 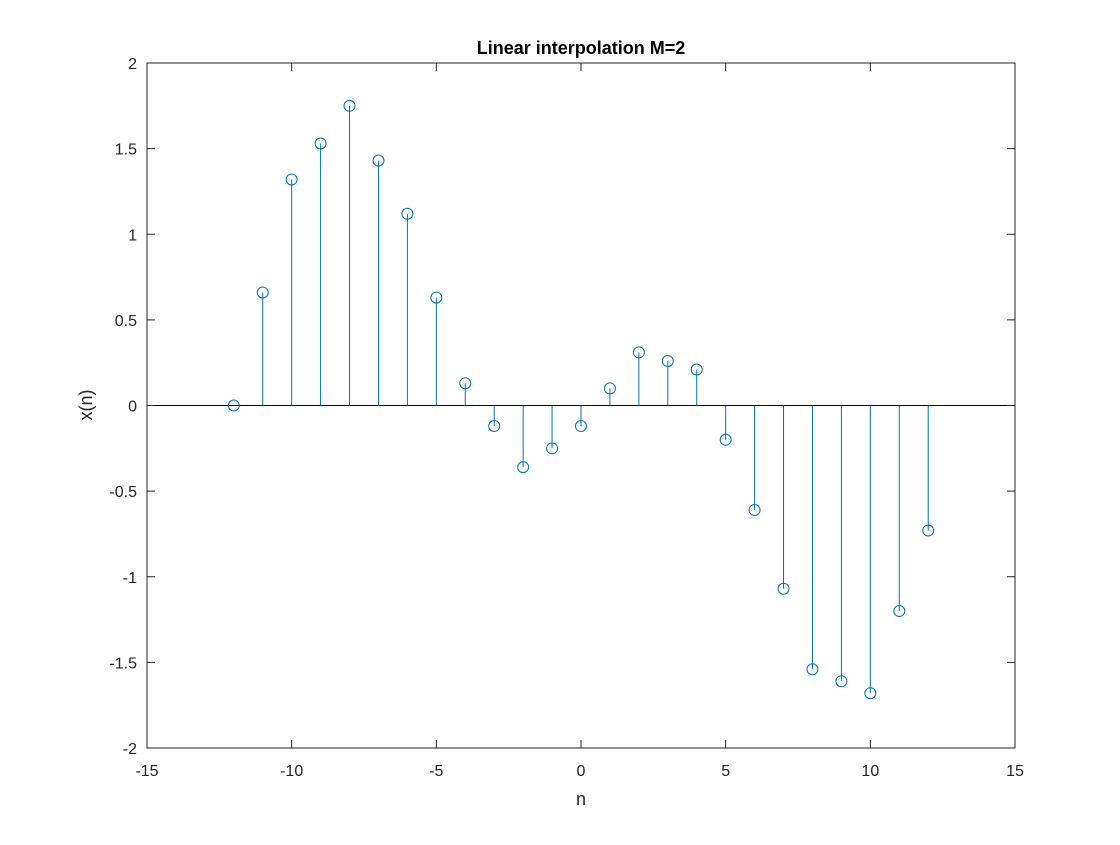 I want to click on x-tick-label: -5, so click(x=436, y=771).